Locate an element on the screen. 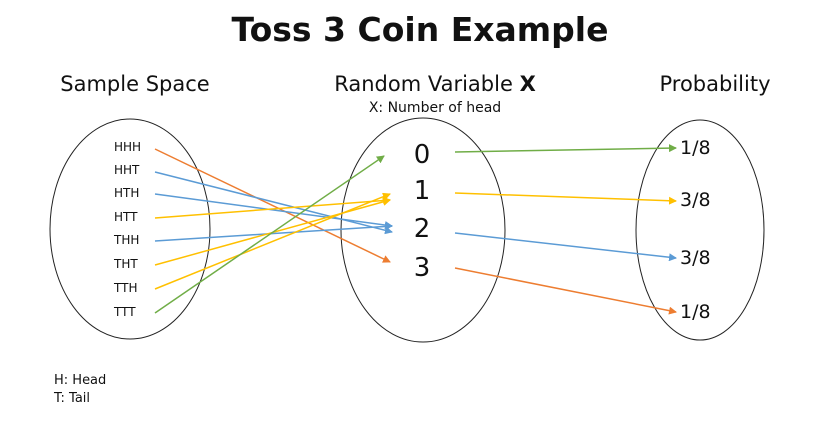  legend-tail: T: Tail is located at coordinates (72, 398).